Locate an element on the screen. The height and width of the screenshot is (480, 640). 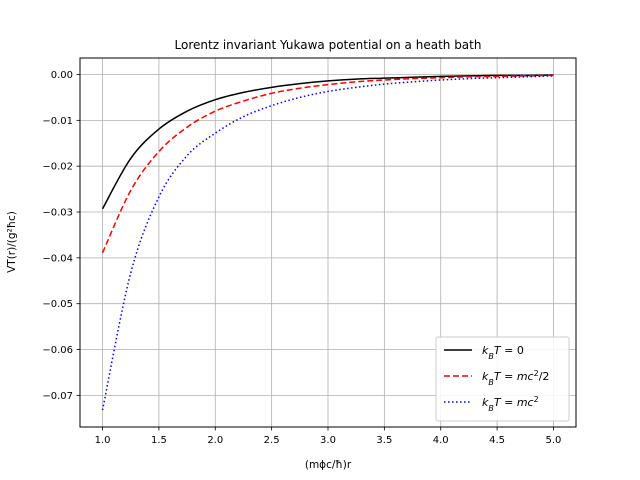
y-tick-label: −0.06 is located at coordinates (57, 350).